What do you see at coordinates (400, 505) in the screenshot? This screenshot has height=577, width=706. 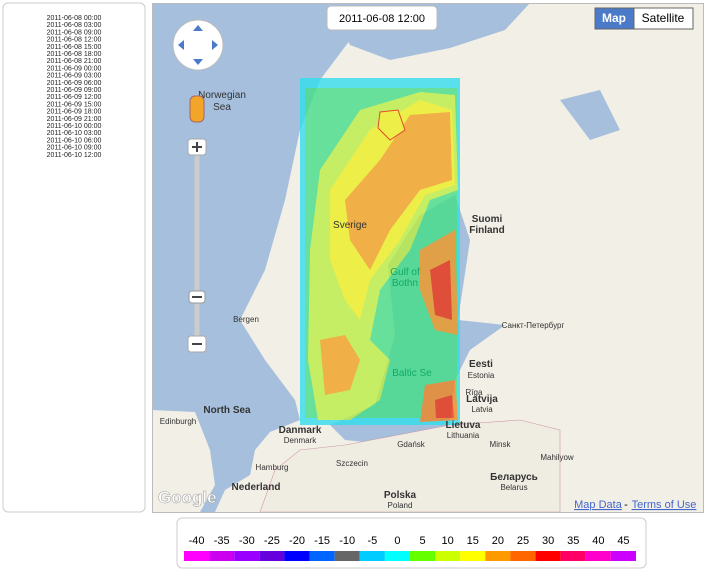 I see `map-label: Poland` at bounding box center [400, 505].